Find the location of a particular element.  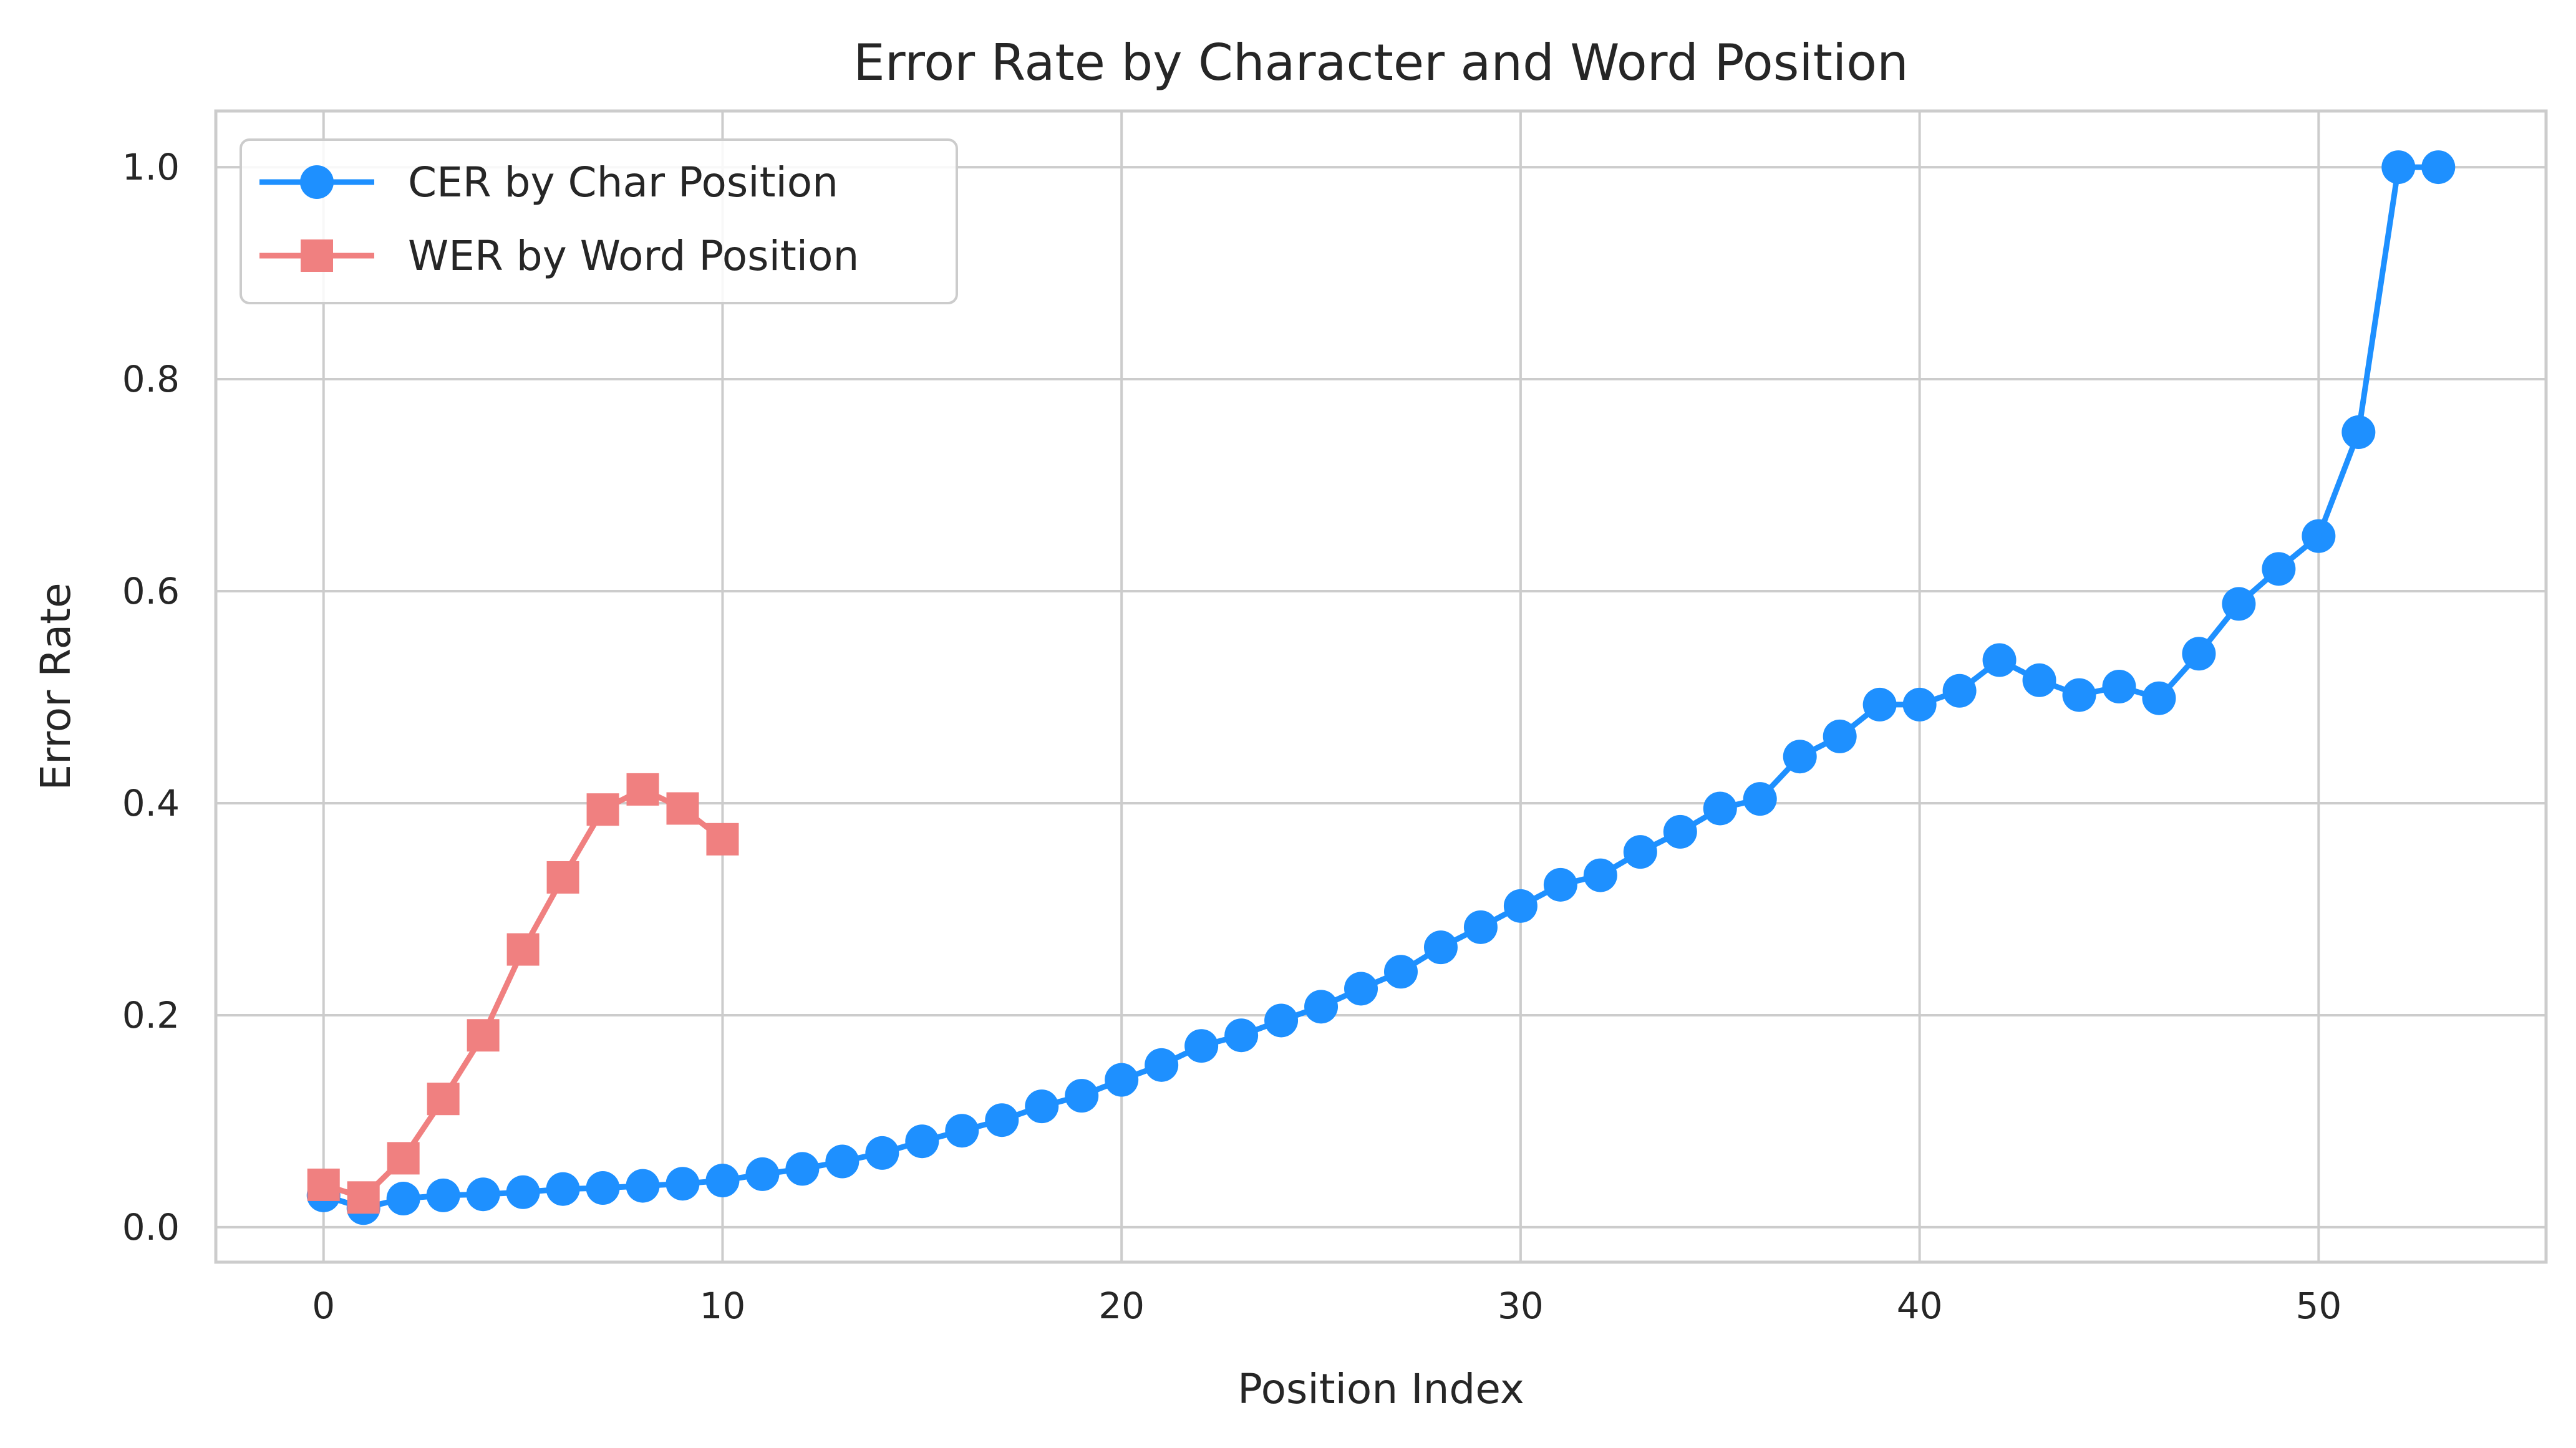

legend-label-wer: WER by Word Position is located at coordinates (633, 256).